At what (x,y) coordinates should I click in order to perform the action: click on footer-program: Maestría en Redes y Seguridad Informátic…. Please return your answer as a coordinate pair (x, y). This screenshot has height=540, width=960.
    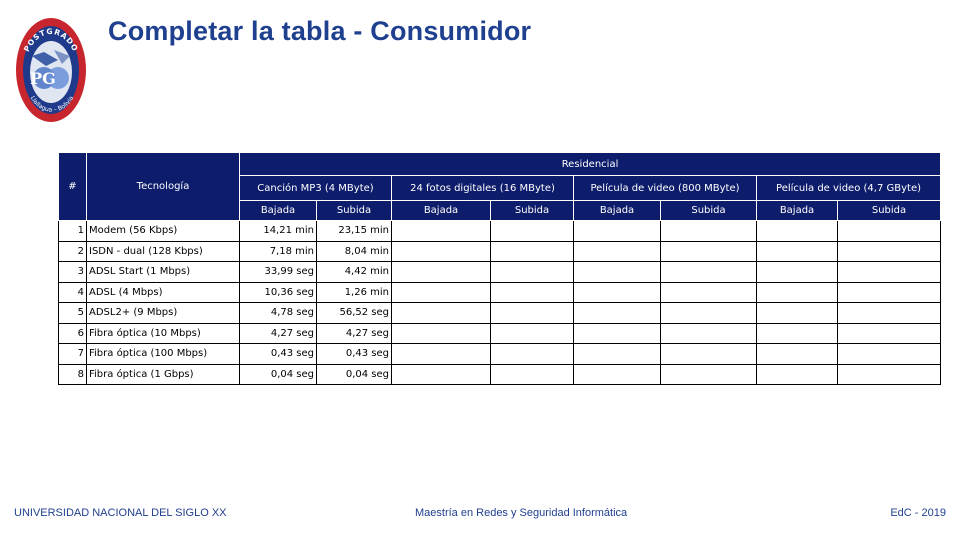
    Looking at the image, I should click on (521, 513).